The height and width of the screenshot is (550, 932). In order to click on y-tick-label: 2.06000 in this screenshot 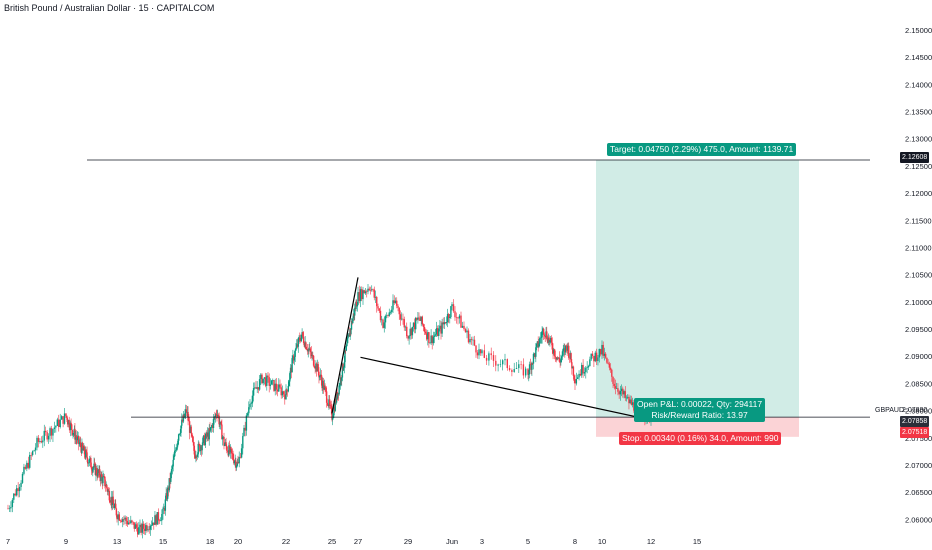, I will do `click(918, 519)`.